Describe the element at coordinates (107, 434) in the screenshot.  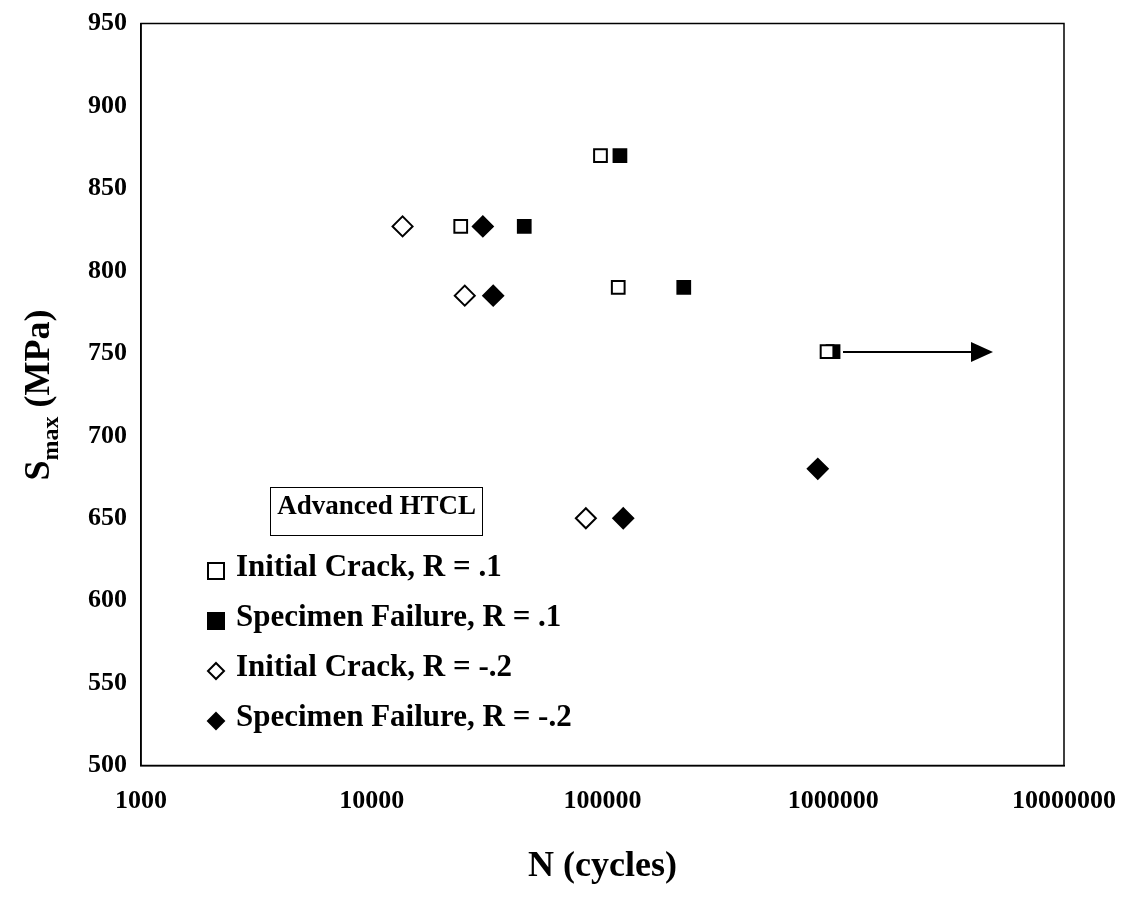
I see `y-tick-label: 700` at that location.